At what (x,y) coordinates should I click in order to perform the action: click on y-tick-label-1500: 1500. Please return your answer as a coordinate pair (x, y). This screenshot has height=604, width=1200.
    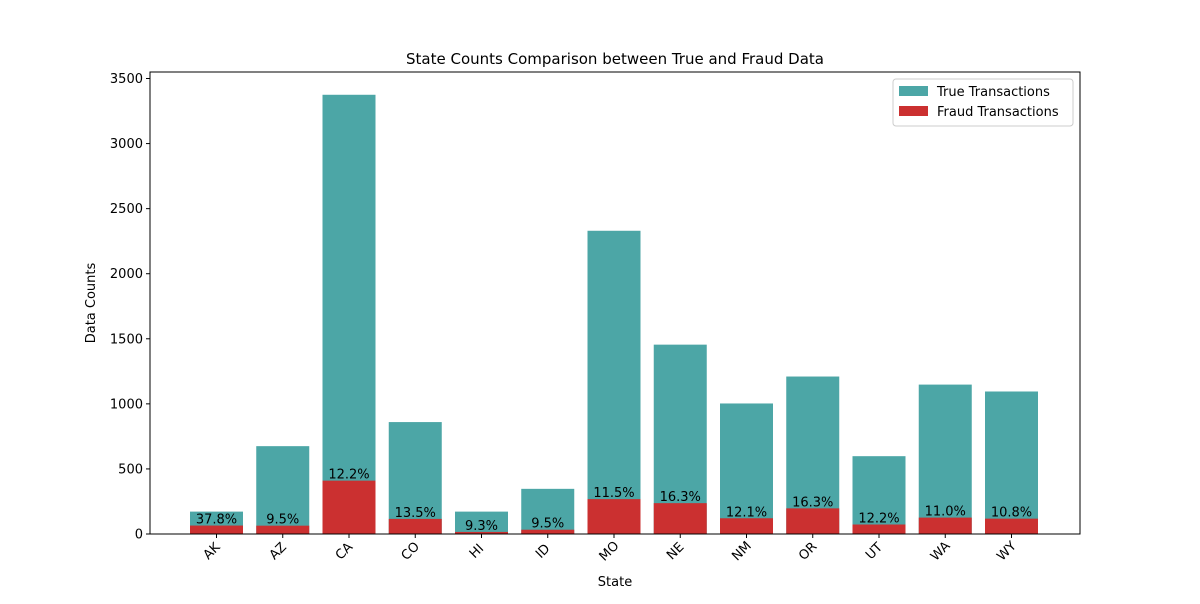
    Looking at the image, I should click on (126, 339).